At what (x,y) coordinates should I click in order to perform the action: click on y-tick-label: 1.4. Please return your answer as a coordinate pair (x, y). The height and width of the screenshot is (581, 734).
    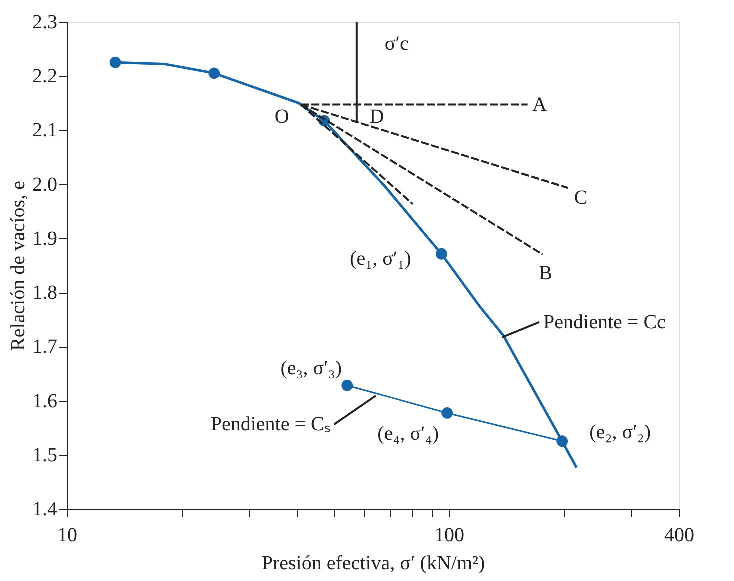
    Looking at the image, I should click on (45, 509).